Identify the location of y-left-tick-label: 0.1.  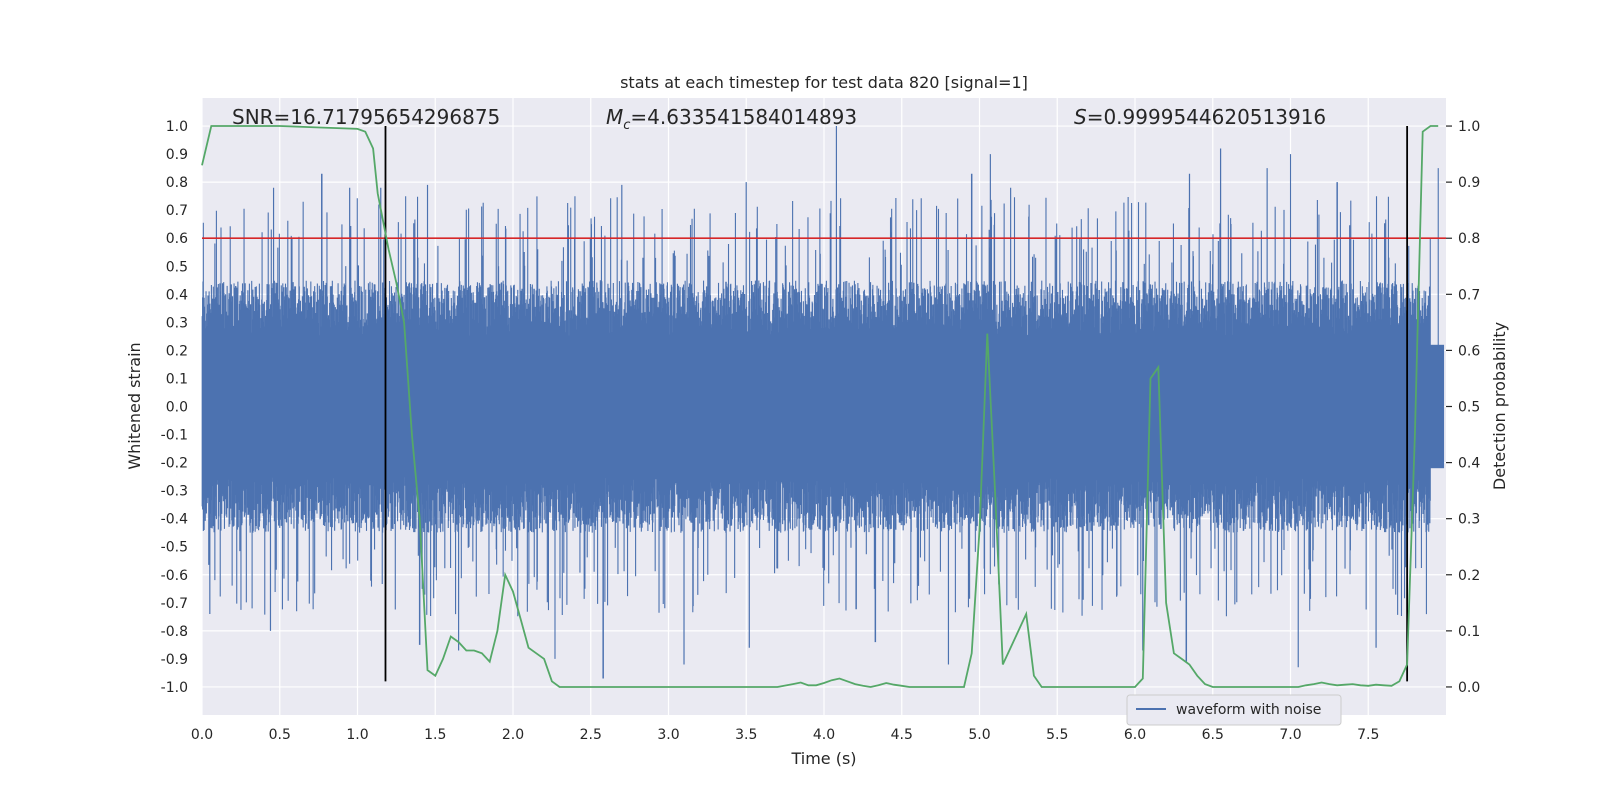
(177, 379).